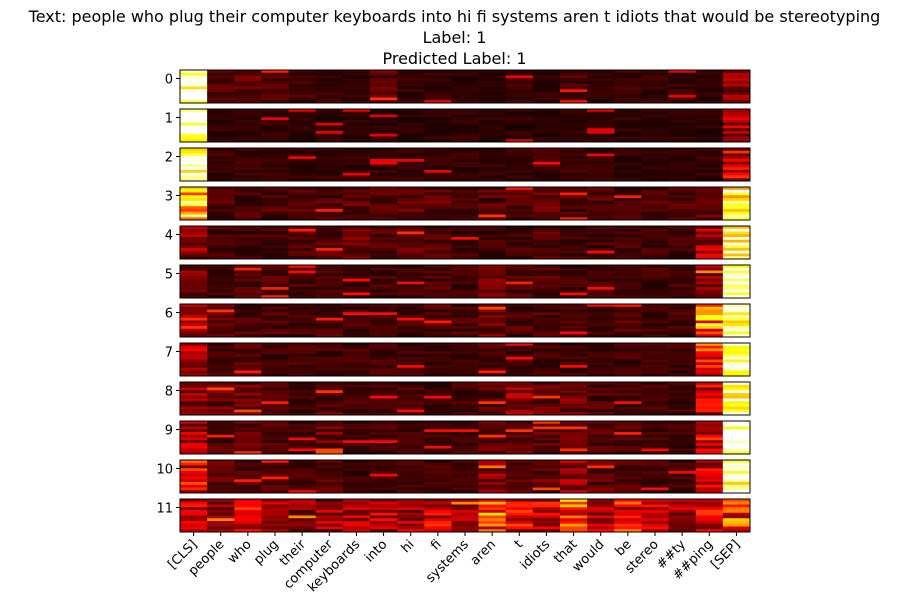 This screenshot has height=612, width=909. I want to click on cell-2-##ty-10, so click(682, 177).